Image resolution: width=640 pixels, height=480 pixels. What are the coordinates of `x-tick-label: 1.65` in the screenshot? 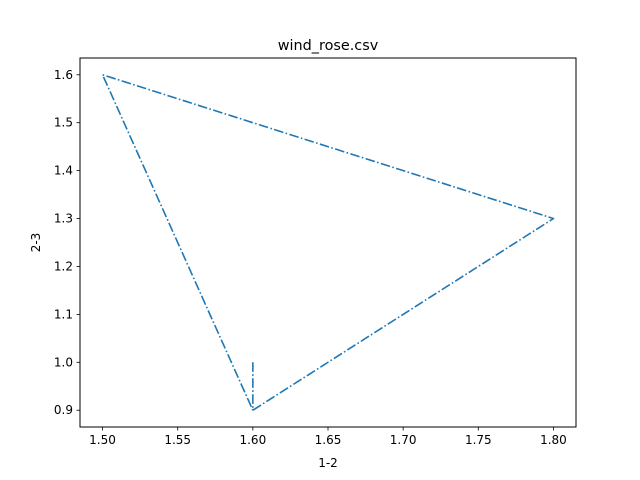 It's located at (328, 440).